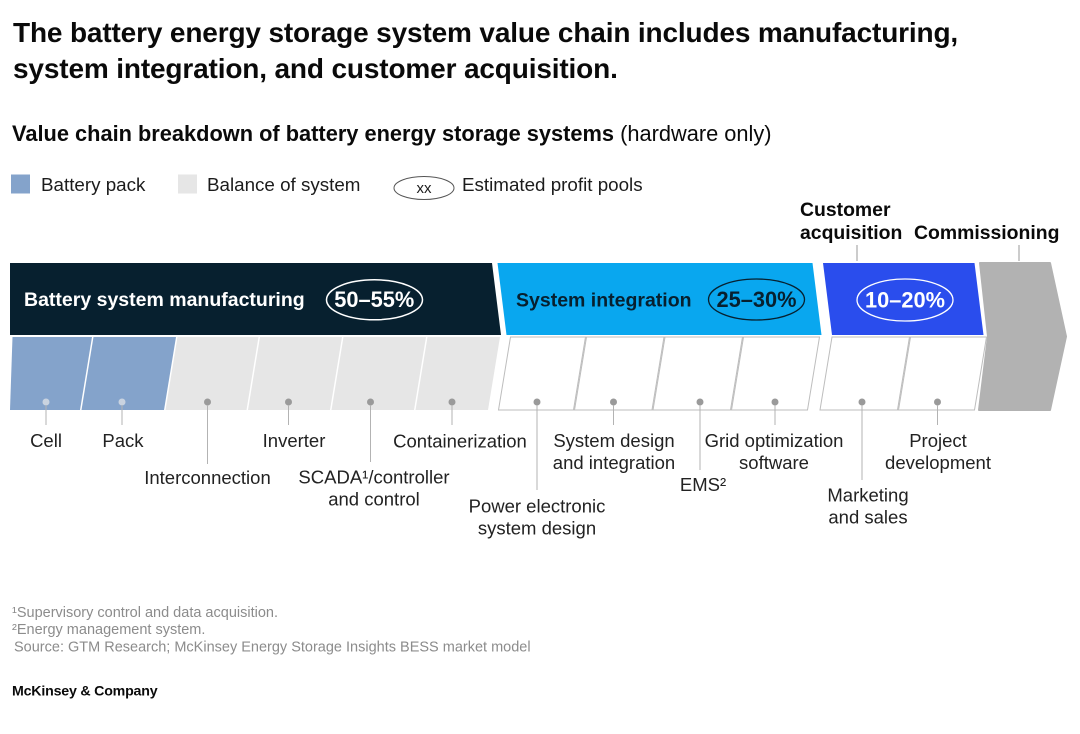 This screenshot has height=734, width=1080. I want to click on svg-text: acquisition, so click(851, 233).